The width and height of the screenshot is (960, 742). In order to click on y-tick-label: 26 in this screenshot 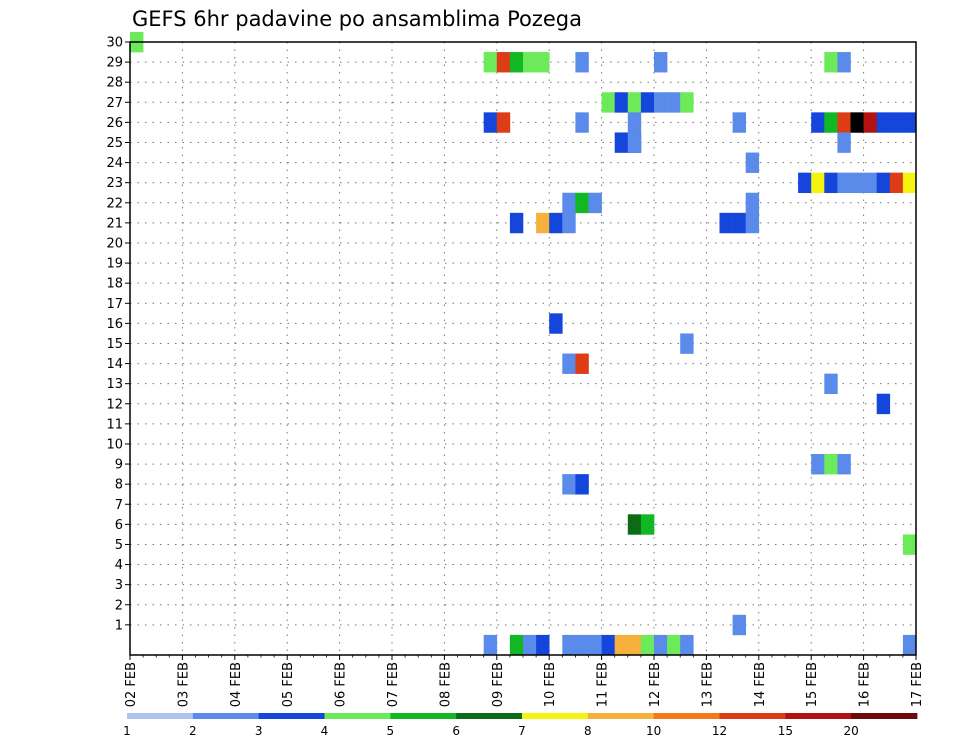, I will do `click(114, 123)`.